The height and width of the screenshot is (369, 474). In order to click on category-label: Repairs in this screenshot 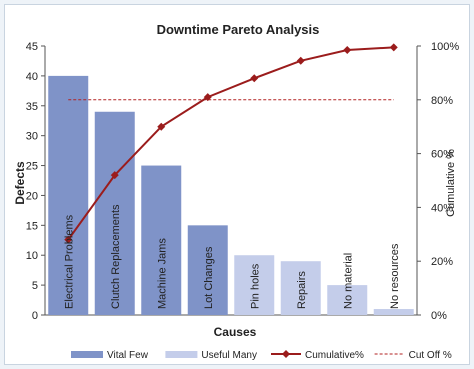, I will do `click(302, 290)`.